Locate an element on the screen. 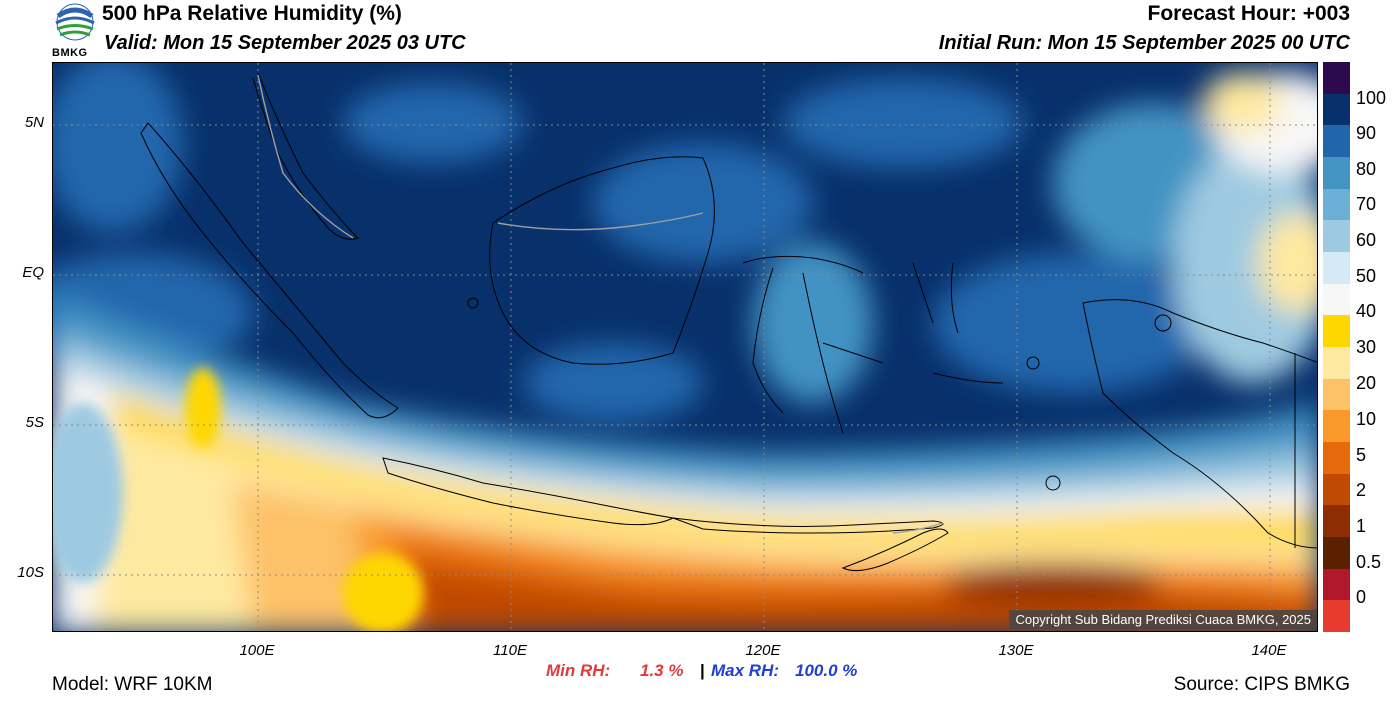 The image size is (1400, 709). chart-title: 500 hPa Relative Humidity (%) is located at coordinates (252, 13).